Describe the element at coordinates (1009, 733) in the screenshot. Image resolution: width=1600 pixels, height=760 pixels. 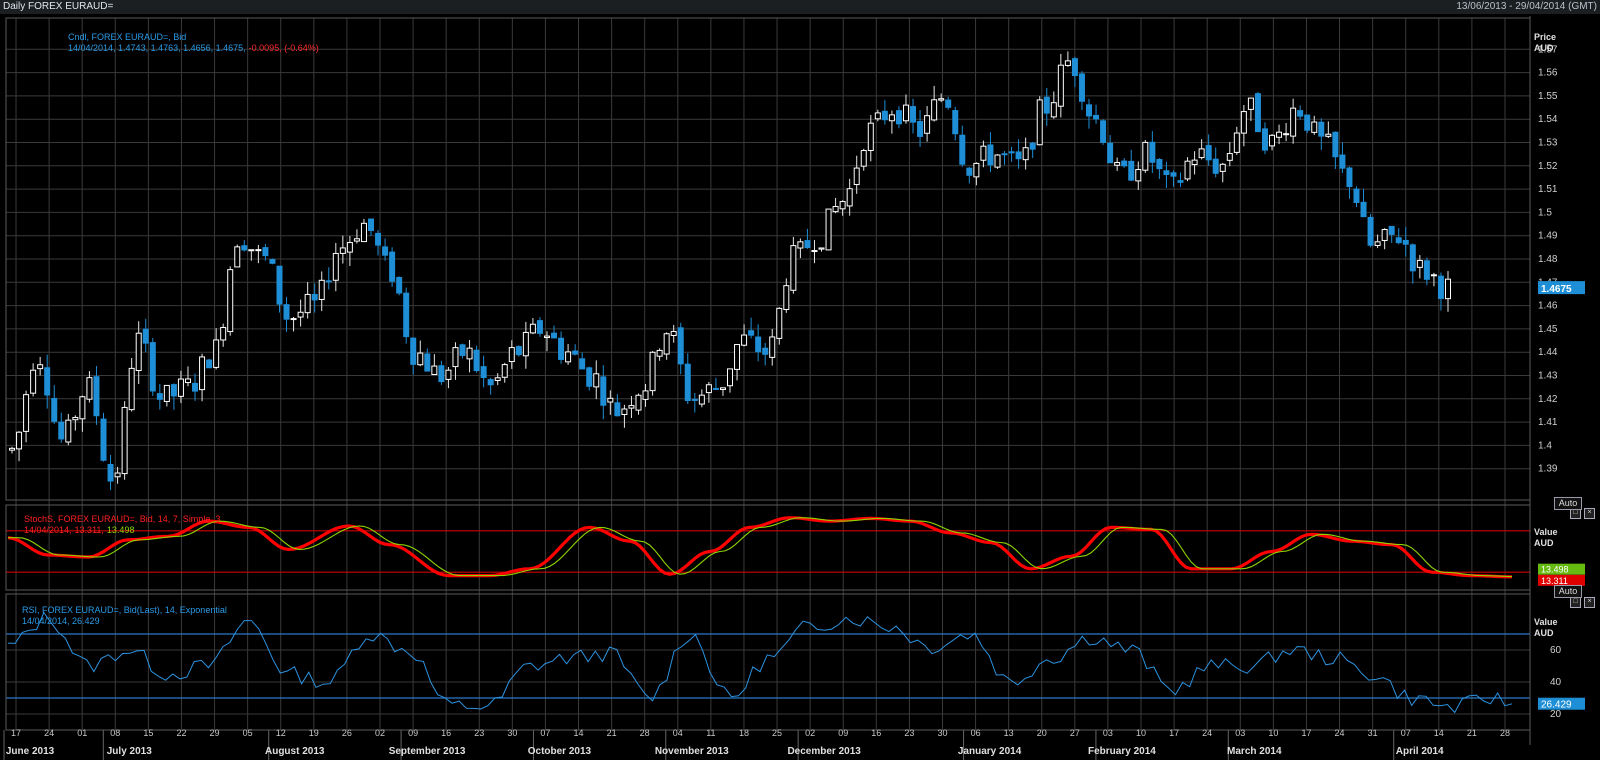
I see `x-tick-label: 13` at that location.